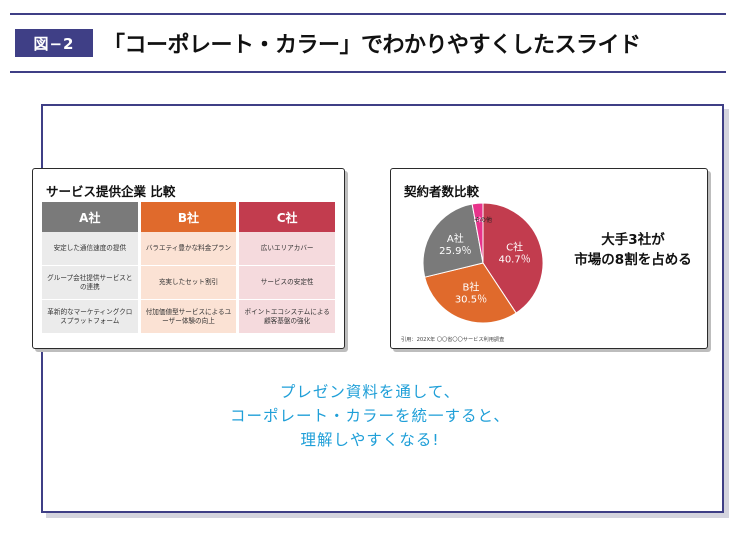  Describe the element at coordinates (442, 191) in the screenshot. I see `chart-title: 契約者数比較` at that location.